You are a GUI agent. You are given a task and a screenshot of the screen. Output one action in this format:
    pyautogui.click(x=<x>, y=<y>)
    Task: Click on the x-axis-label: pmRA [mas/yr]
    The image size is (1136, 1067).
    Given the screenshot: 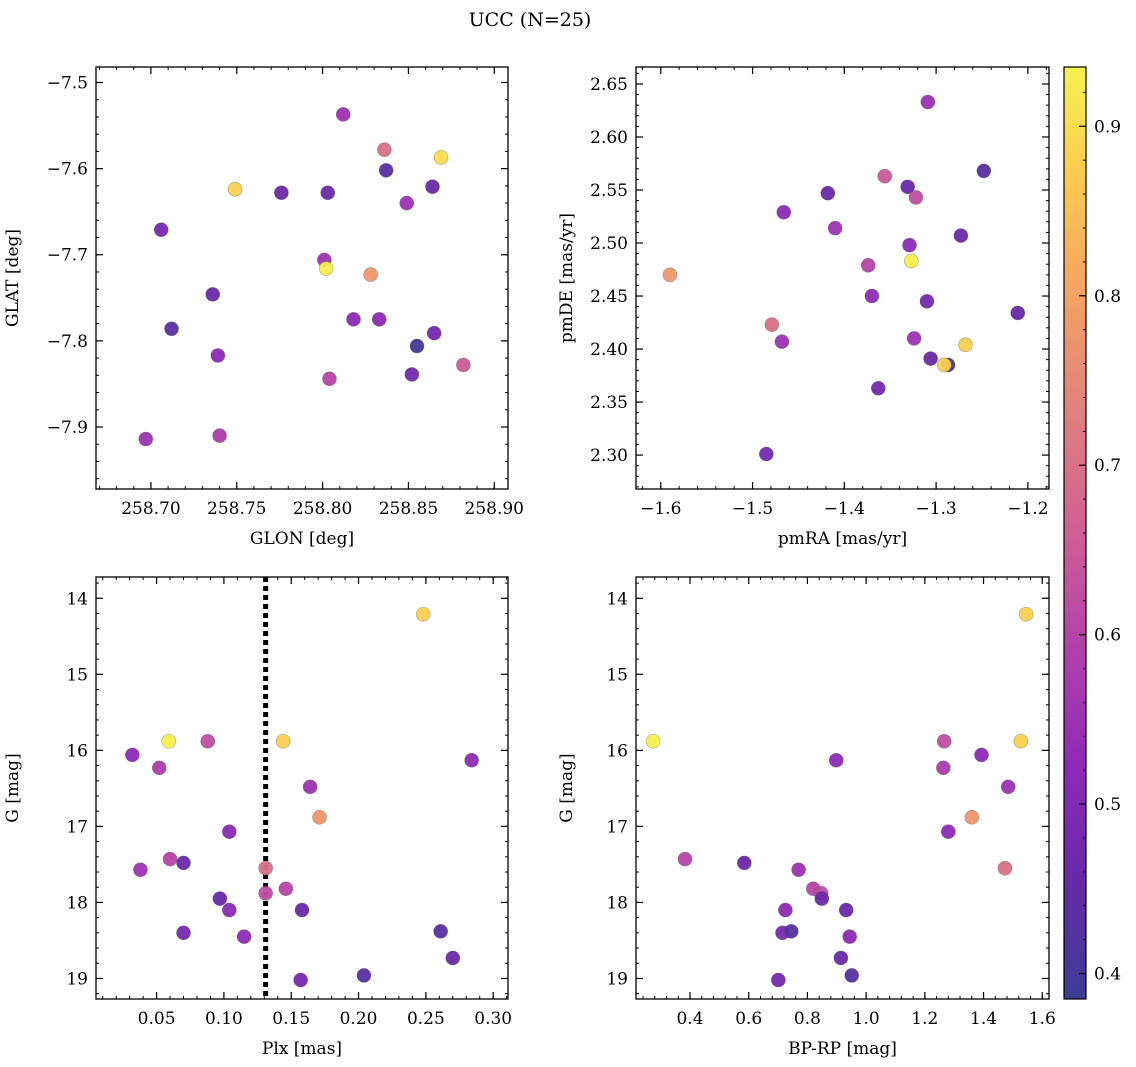 What is the action you would take?
    pyautogui.click(x=842, y=539)
    